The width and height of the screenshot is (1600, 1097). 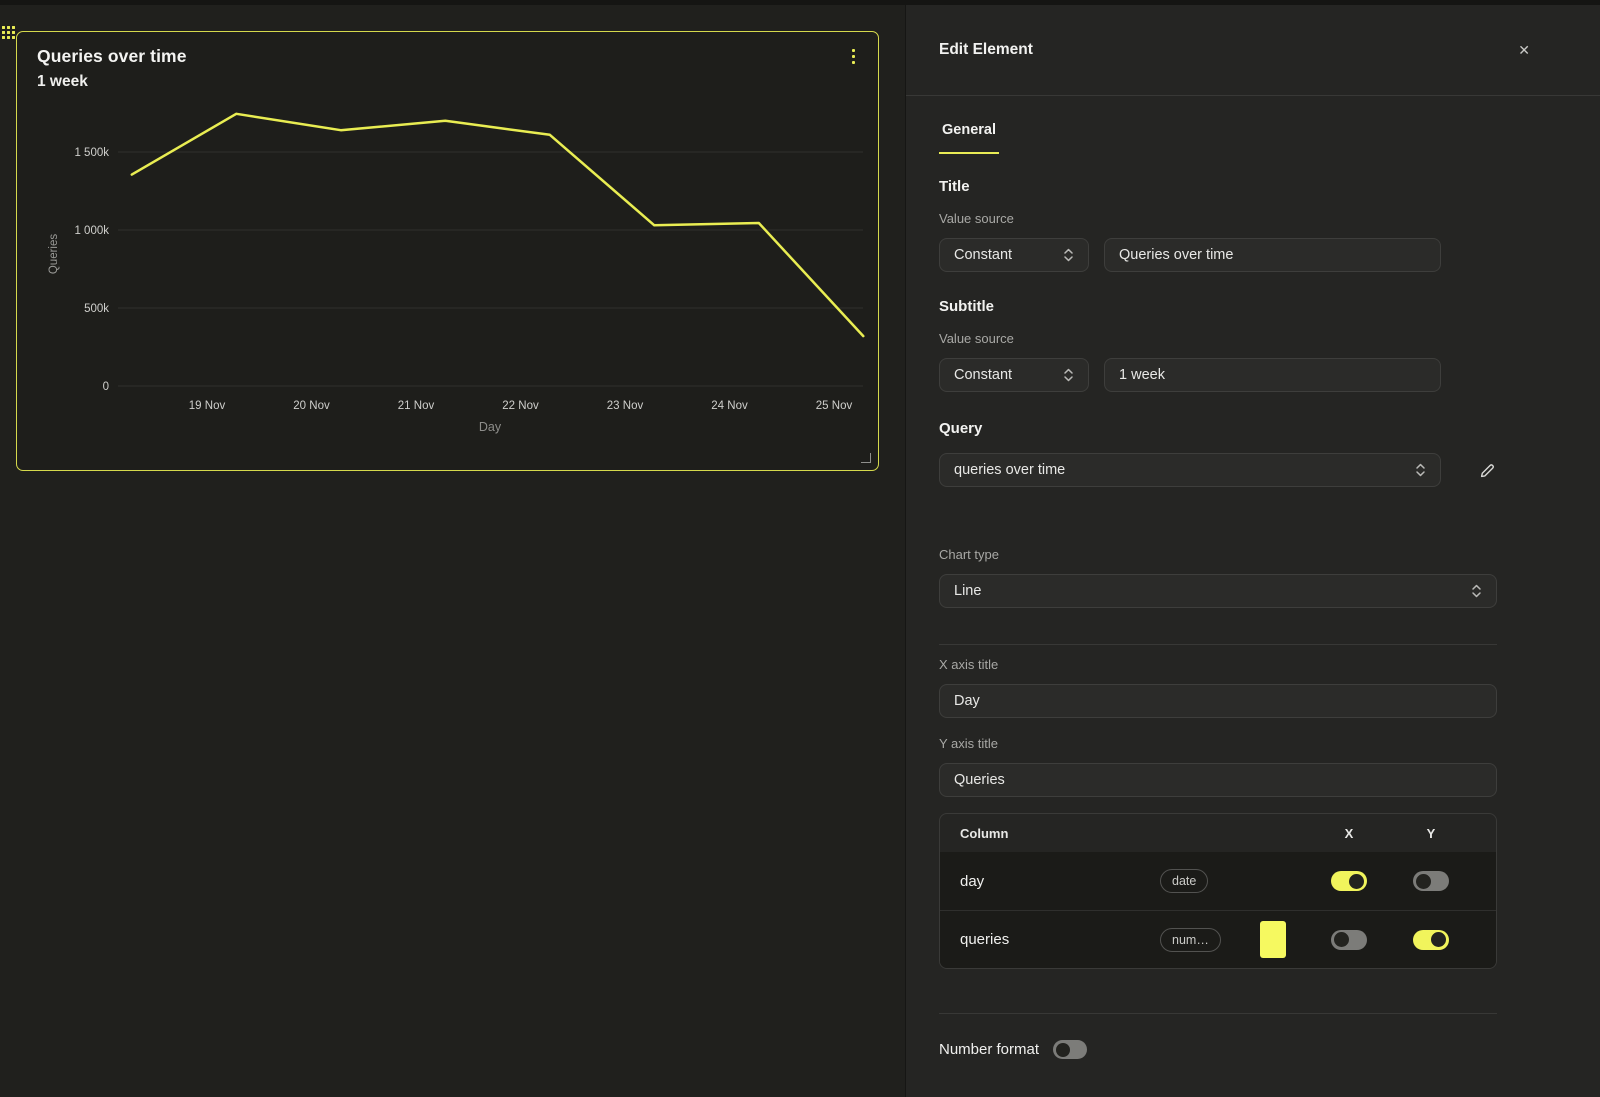 I want to click on tab-general: General, so click(x=969, y=138).